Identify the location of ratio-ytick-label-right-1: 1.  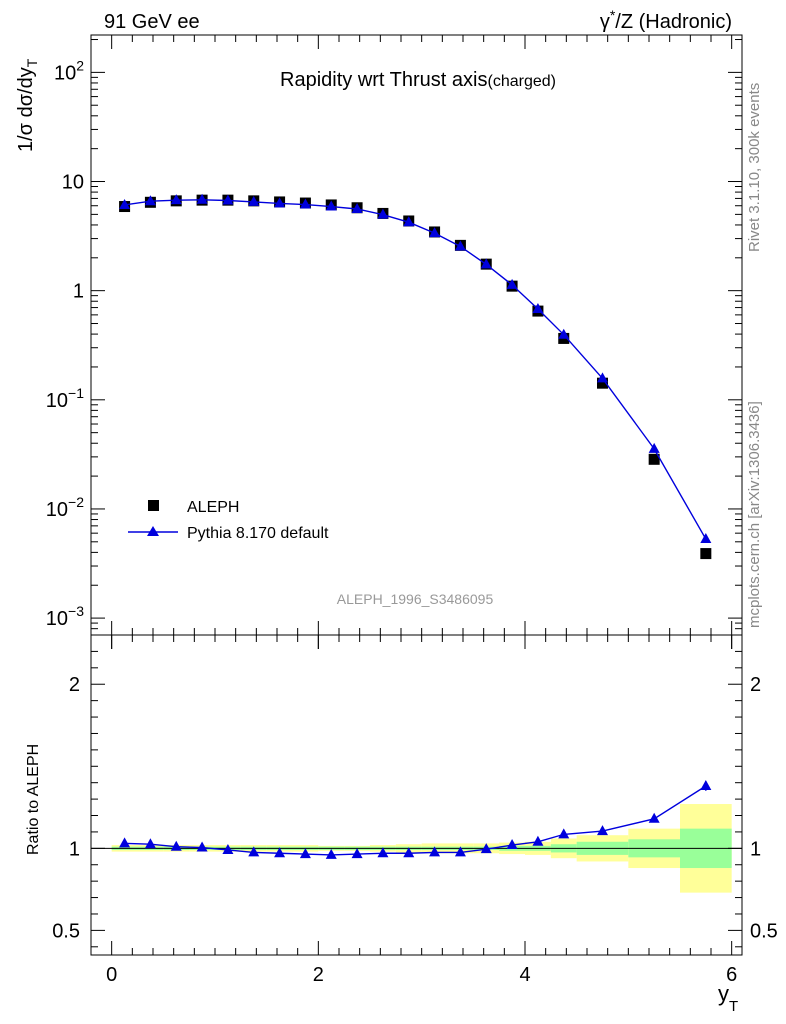
(755, 849).